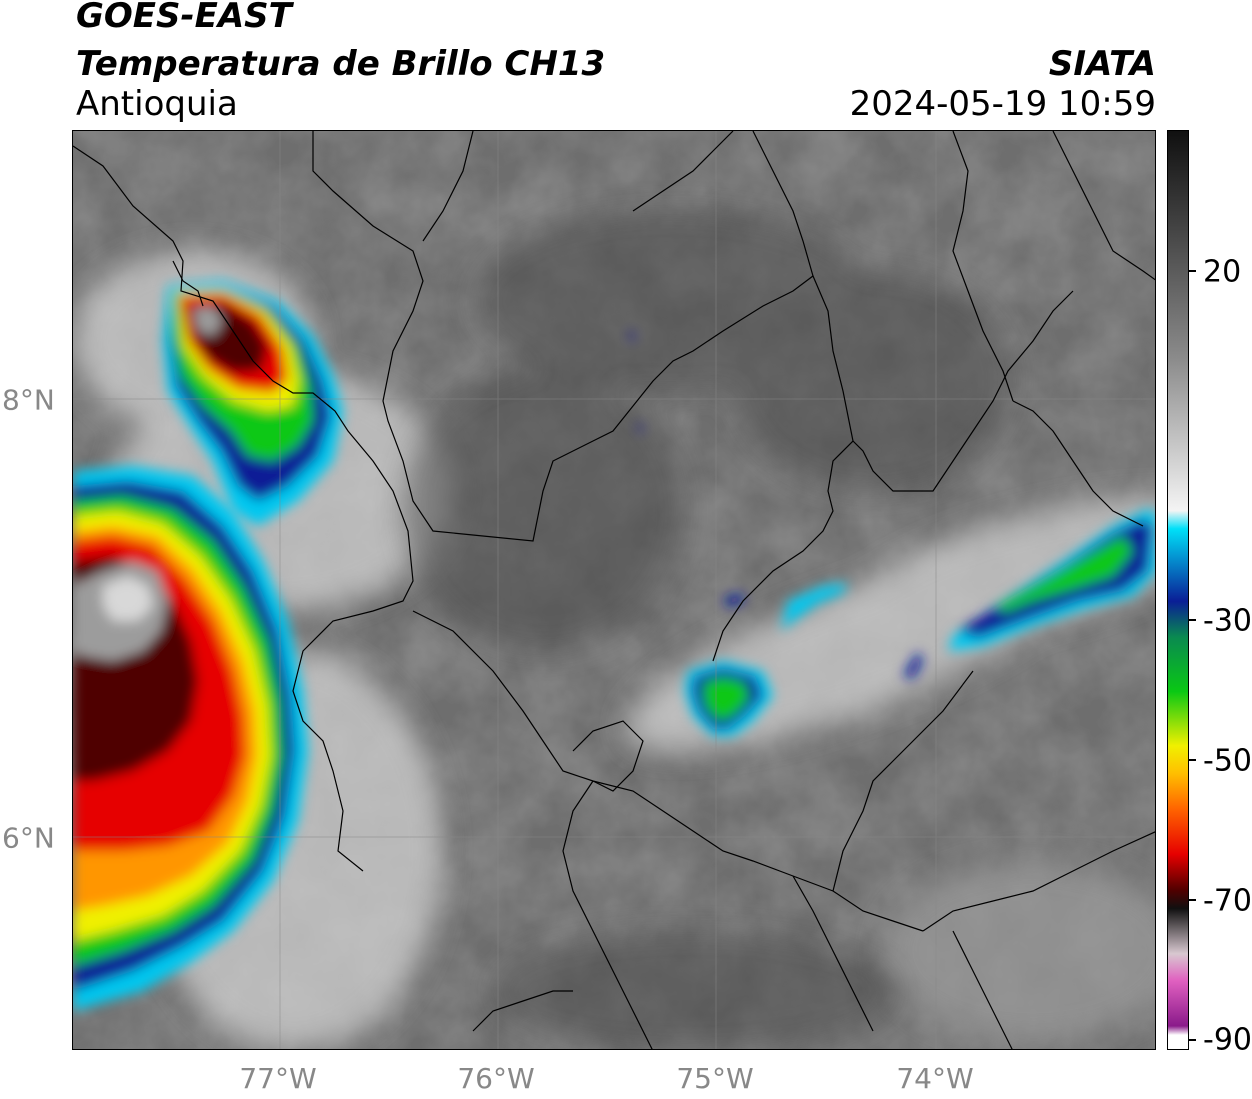  Describe the element at coordinates (253, 403) in the screenshot. I see `storm-north` at that location.